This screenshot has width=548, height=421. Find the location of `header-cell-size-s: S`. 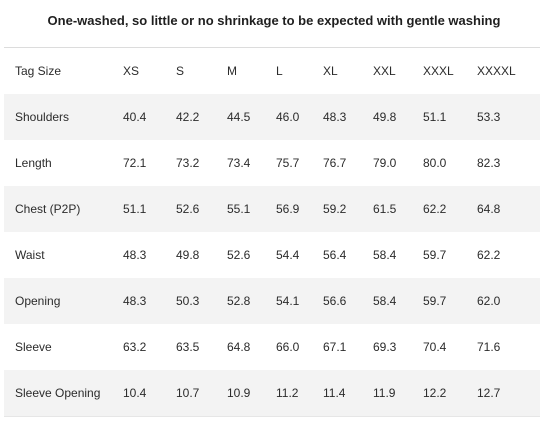

header-cell-size-s: S is located at coordinates (180, 71).